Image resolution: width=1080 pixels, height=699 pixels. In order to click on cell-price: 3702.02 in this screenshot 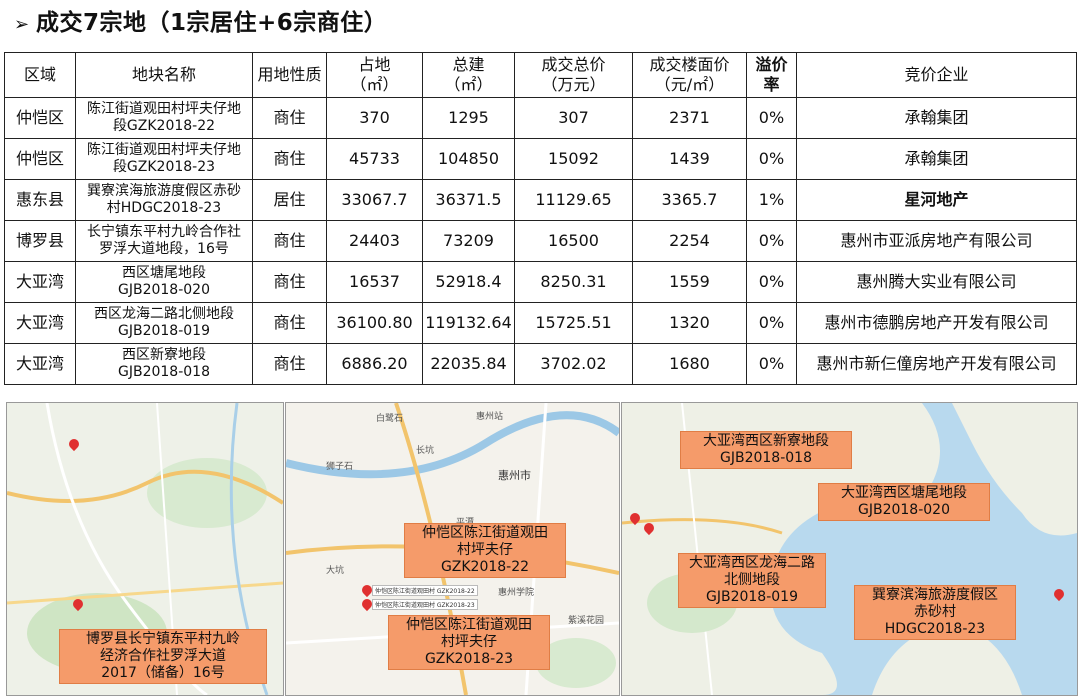, I will do `click(573, 364)`.